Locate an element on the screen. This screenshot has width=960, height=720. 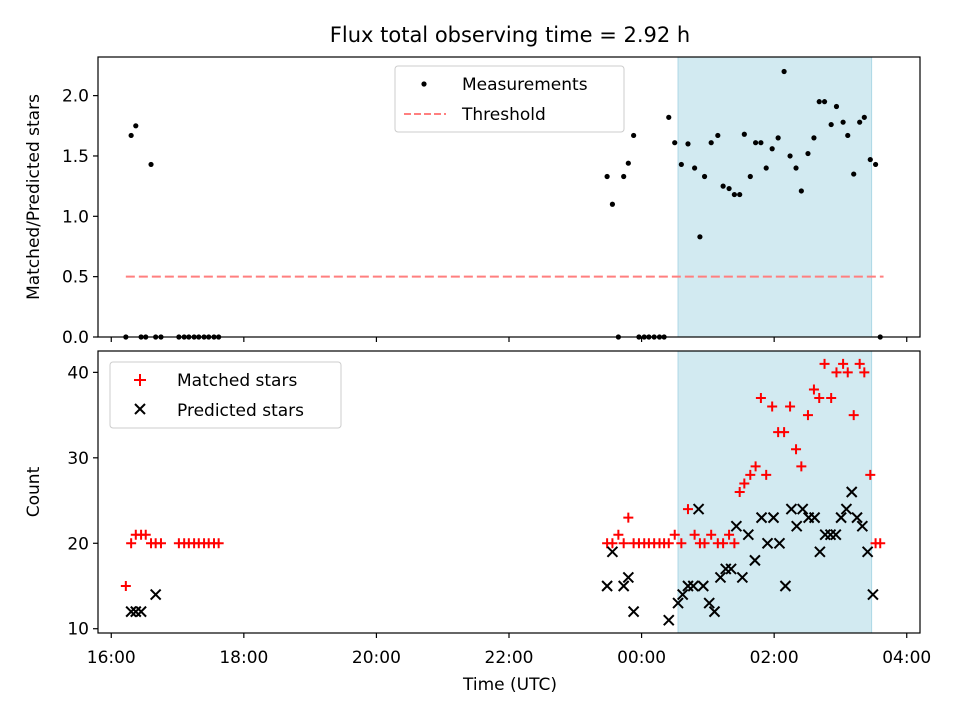
x-tick-label: 20:00 is located at coordinates (376, 658).